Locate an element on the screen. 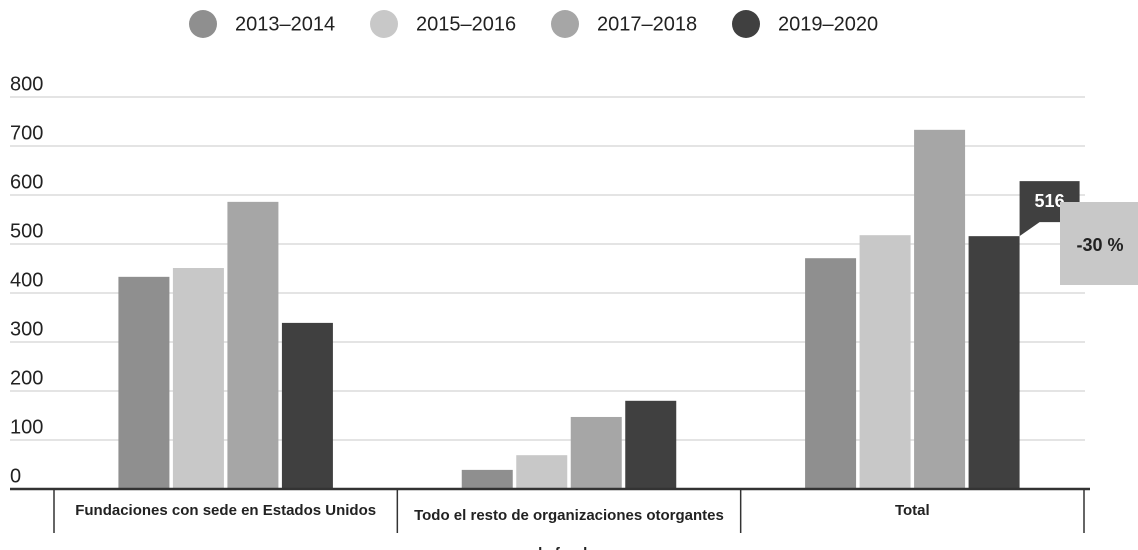 The image size is (1138, 550). data-label-box is located at coordinates (1049, 209).